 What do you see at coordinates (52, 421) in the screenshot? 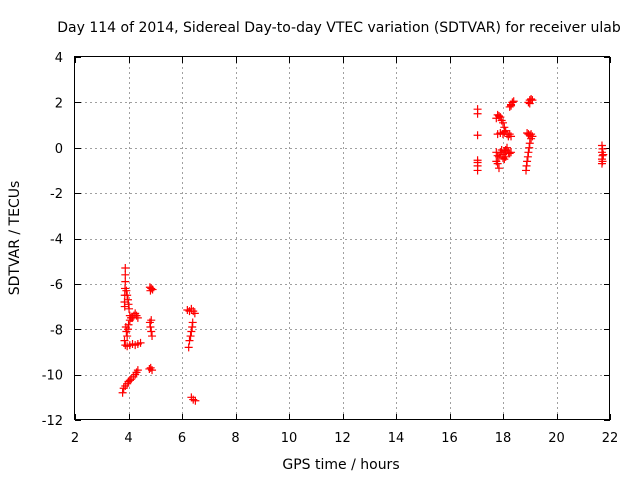
I see `y-tick-label: -12` at bounding box center [52, 421].